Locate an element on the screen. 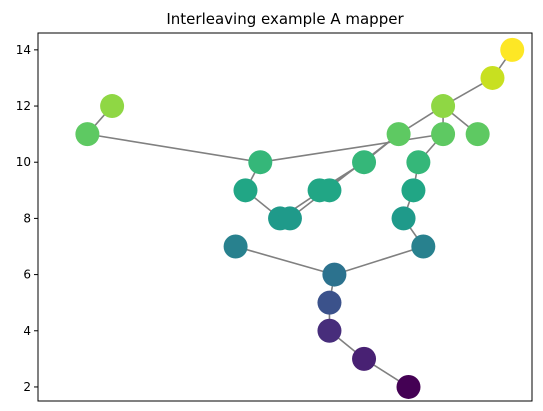 This screenshot has width=543, height=411. y-tick-label: 12 is located at coordinates (23, 106).